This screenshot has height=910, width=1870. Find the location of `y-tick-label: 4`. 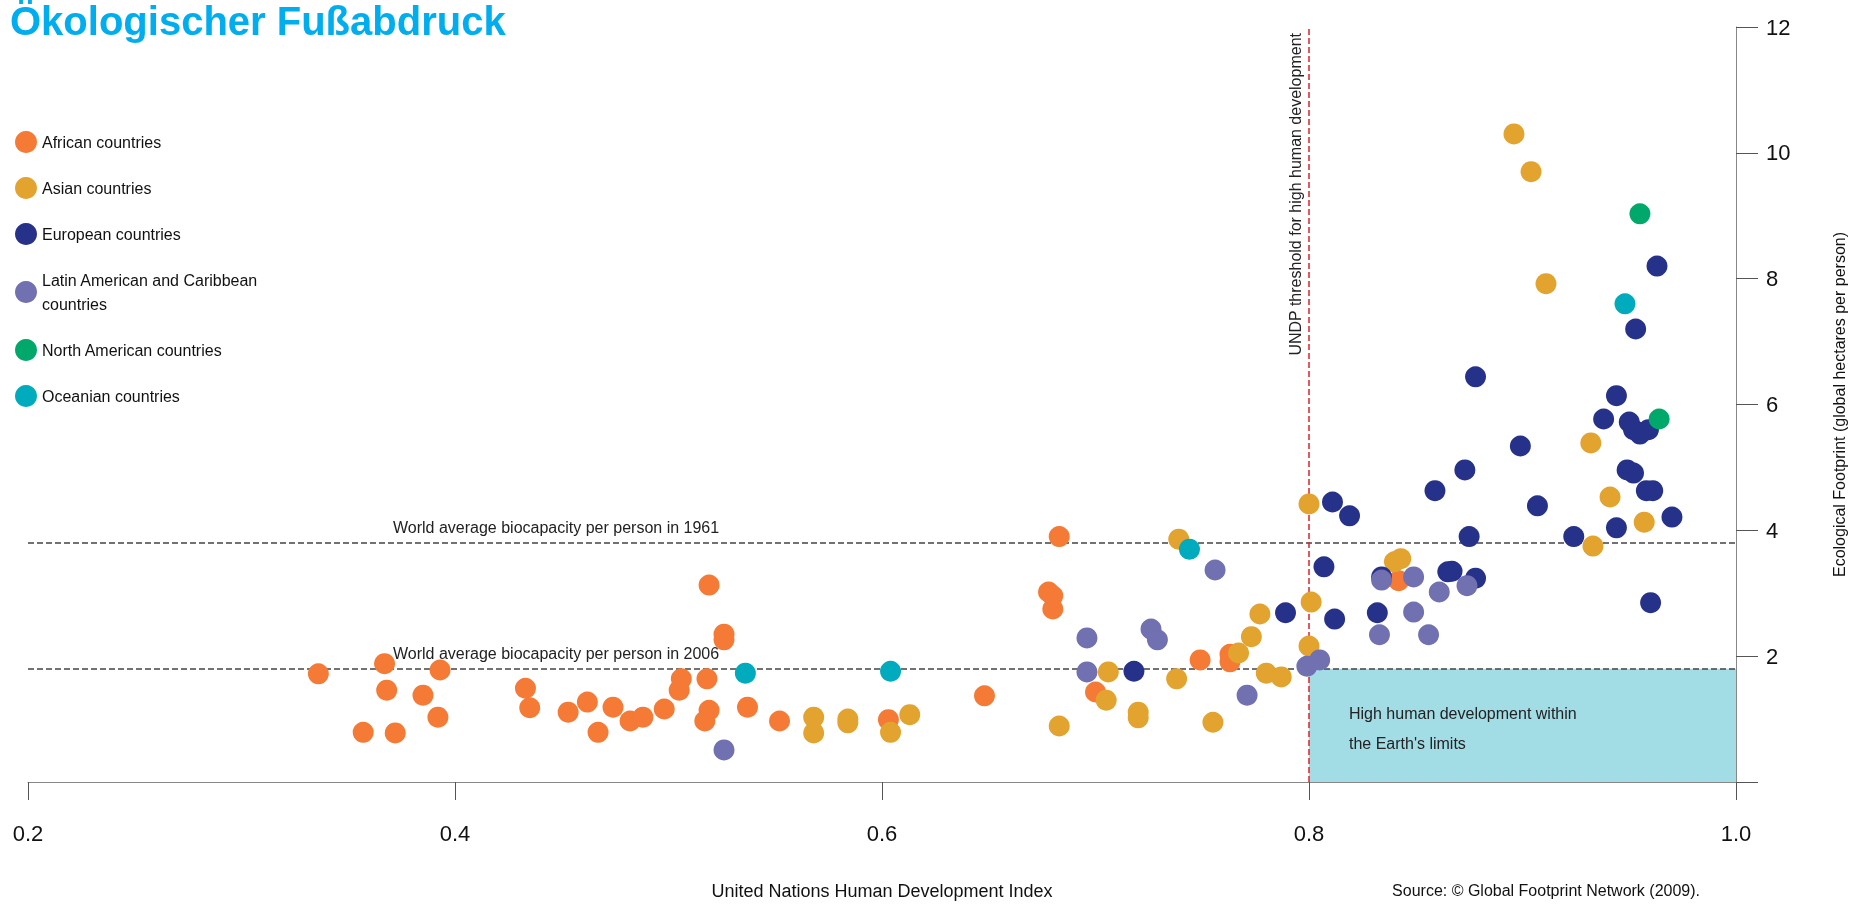

y-tick-label: 4 is located at coordinates (1772, 530).